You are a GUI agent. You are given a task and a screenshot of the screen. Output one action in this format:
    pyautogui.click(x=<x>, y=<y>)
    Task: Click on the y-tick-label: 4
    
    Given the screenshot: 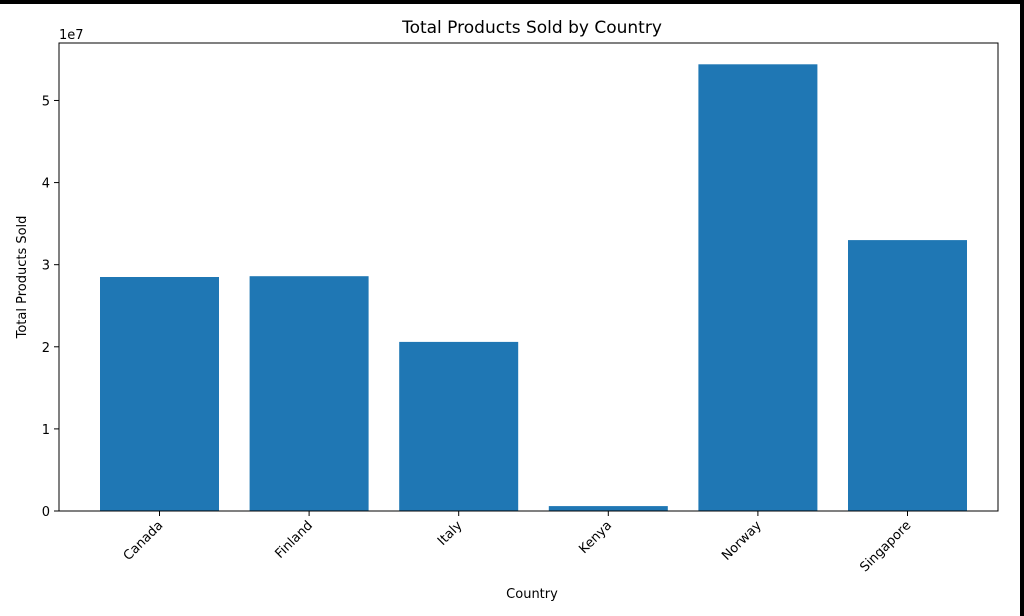 What is the action you would take?
    pyautogui.click(x=46, y=184)
    